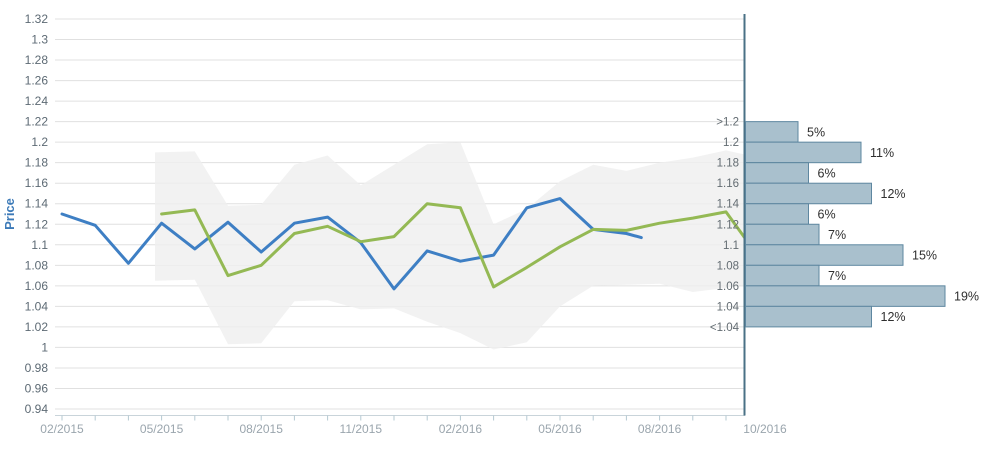 The image size is (984, 450). What do you see at coordinates (728, 205) in the screenshot?
I see `histogram-bin-edge-label: 1.14` at bounding box center [728, 205].